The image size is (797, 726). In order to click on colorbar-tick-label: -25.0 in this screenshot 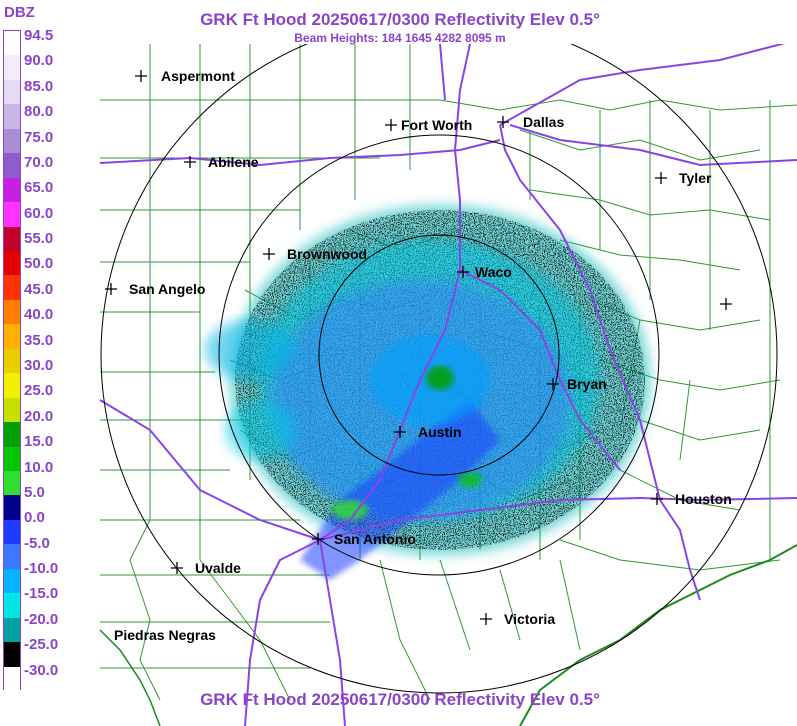, I will do `click(41, 645)`.